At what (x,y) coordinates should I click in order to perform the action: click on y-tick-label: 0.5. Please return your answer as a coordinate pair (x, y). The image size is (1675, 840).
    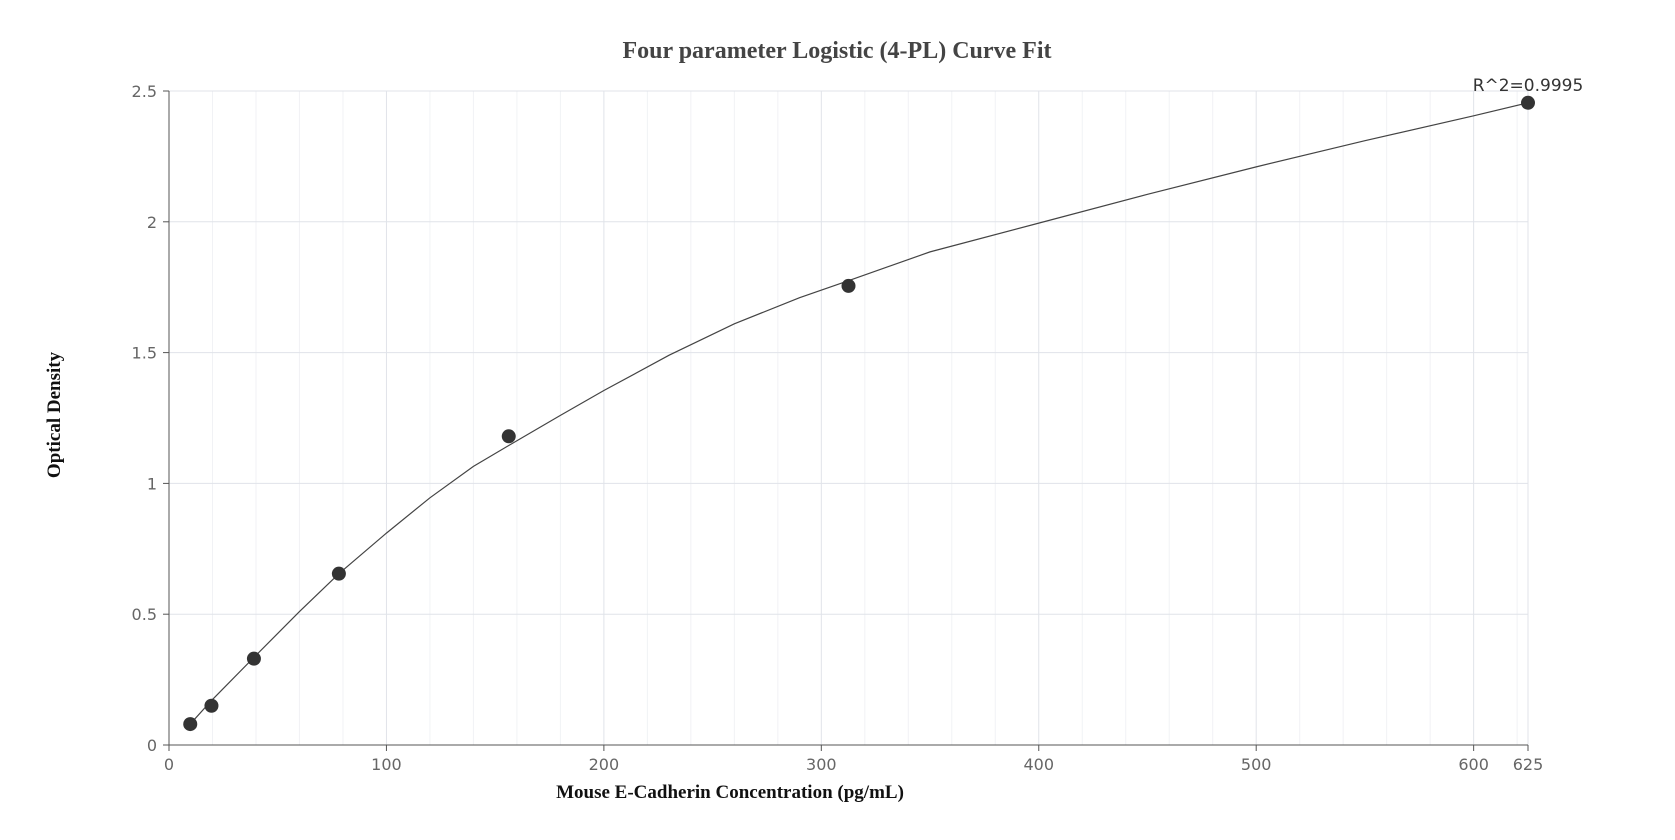
    Looking at the image, I should click on (144, 614).